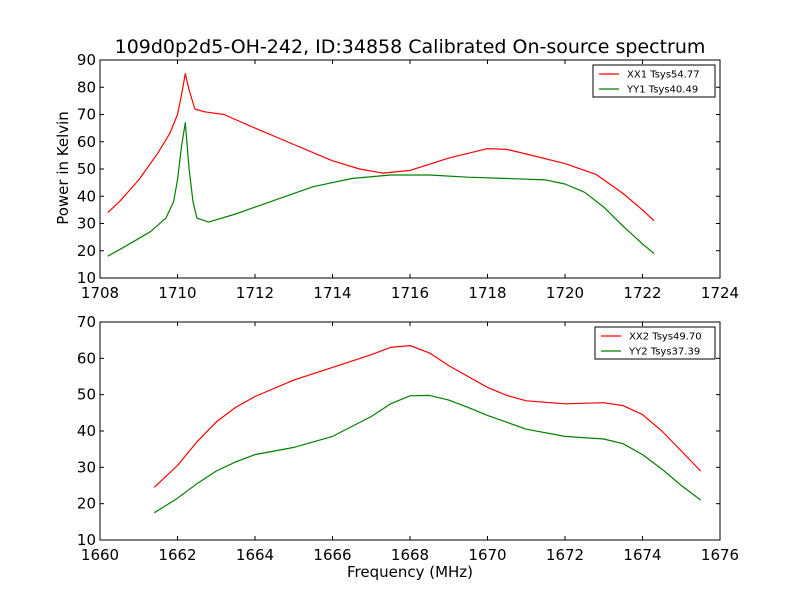 Image resolution: width=800 pixels, height=600 pixels. Describe the element at coordinates (410, 572) in the screenshot. I see `x-axis-label: Frequency (MHz)` at that location.